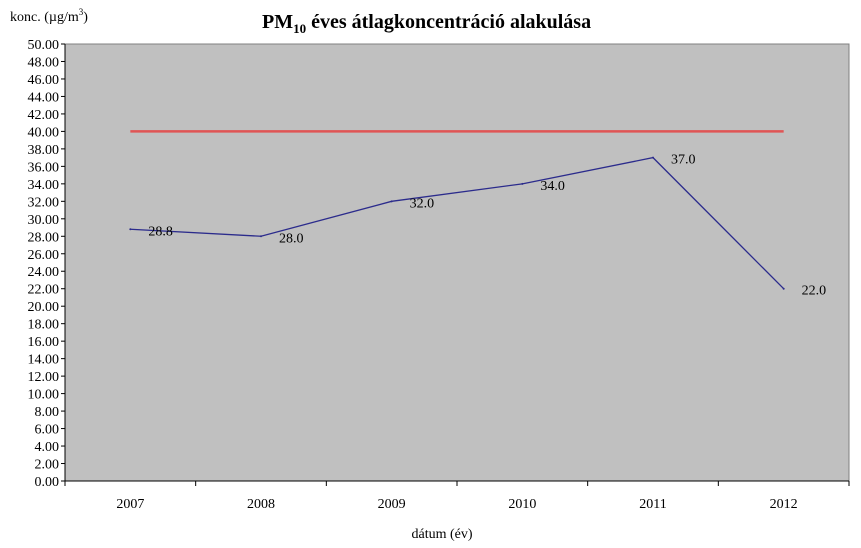 The image size is (861, 548). I want to click on y-tick-label: 16.00, so click(44, 342).